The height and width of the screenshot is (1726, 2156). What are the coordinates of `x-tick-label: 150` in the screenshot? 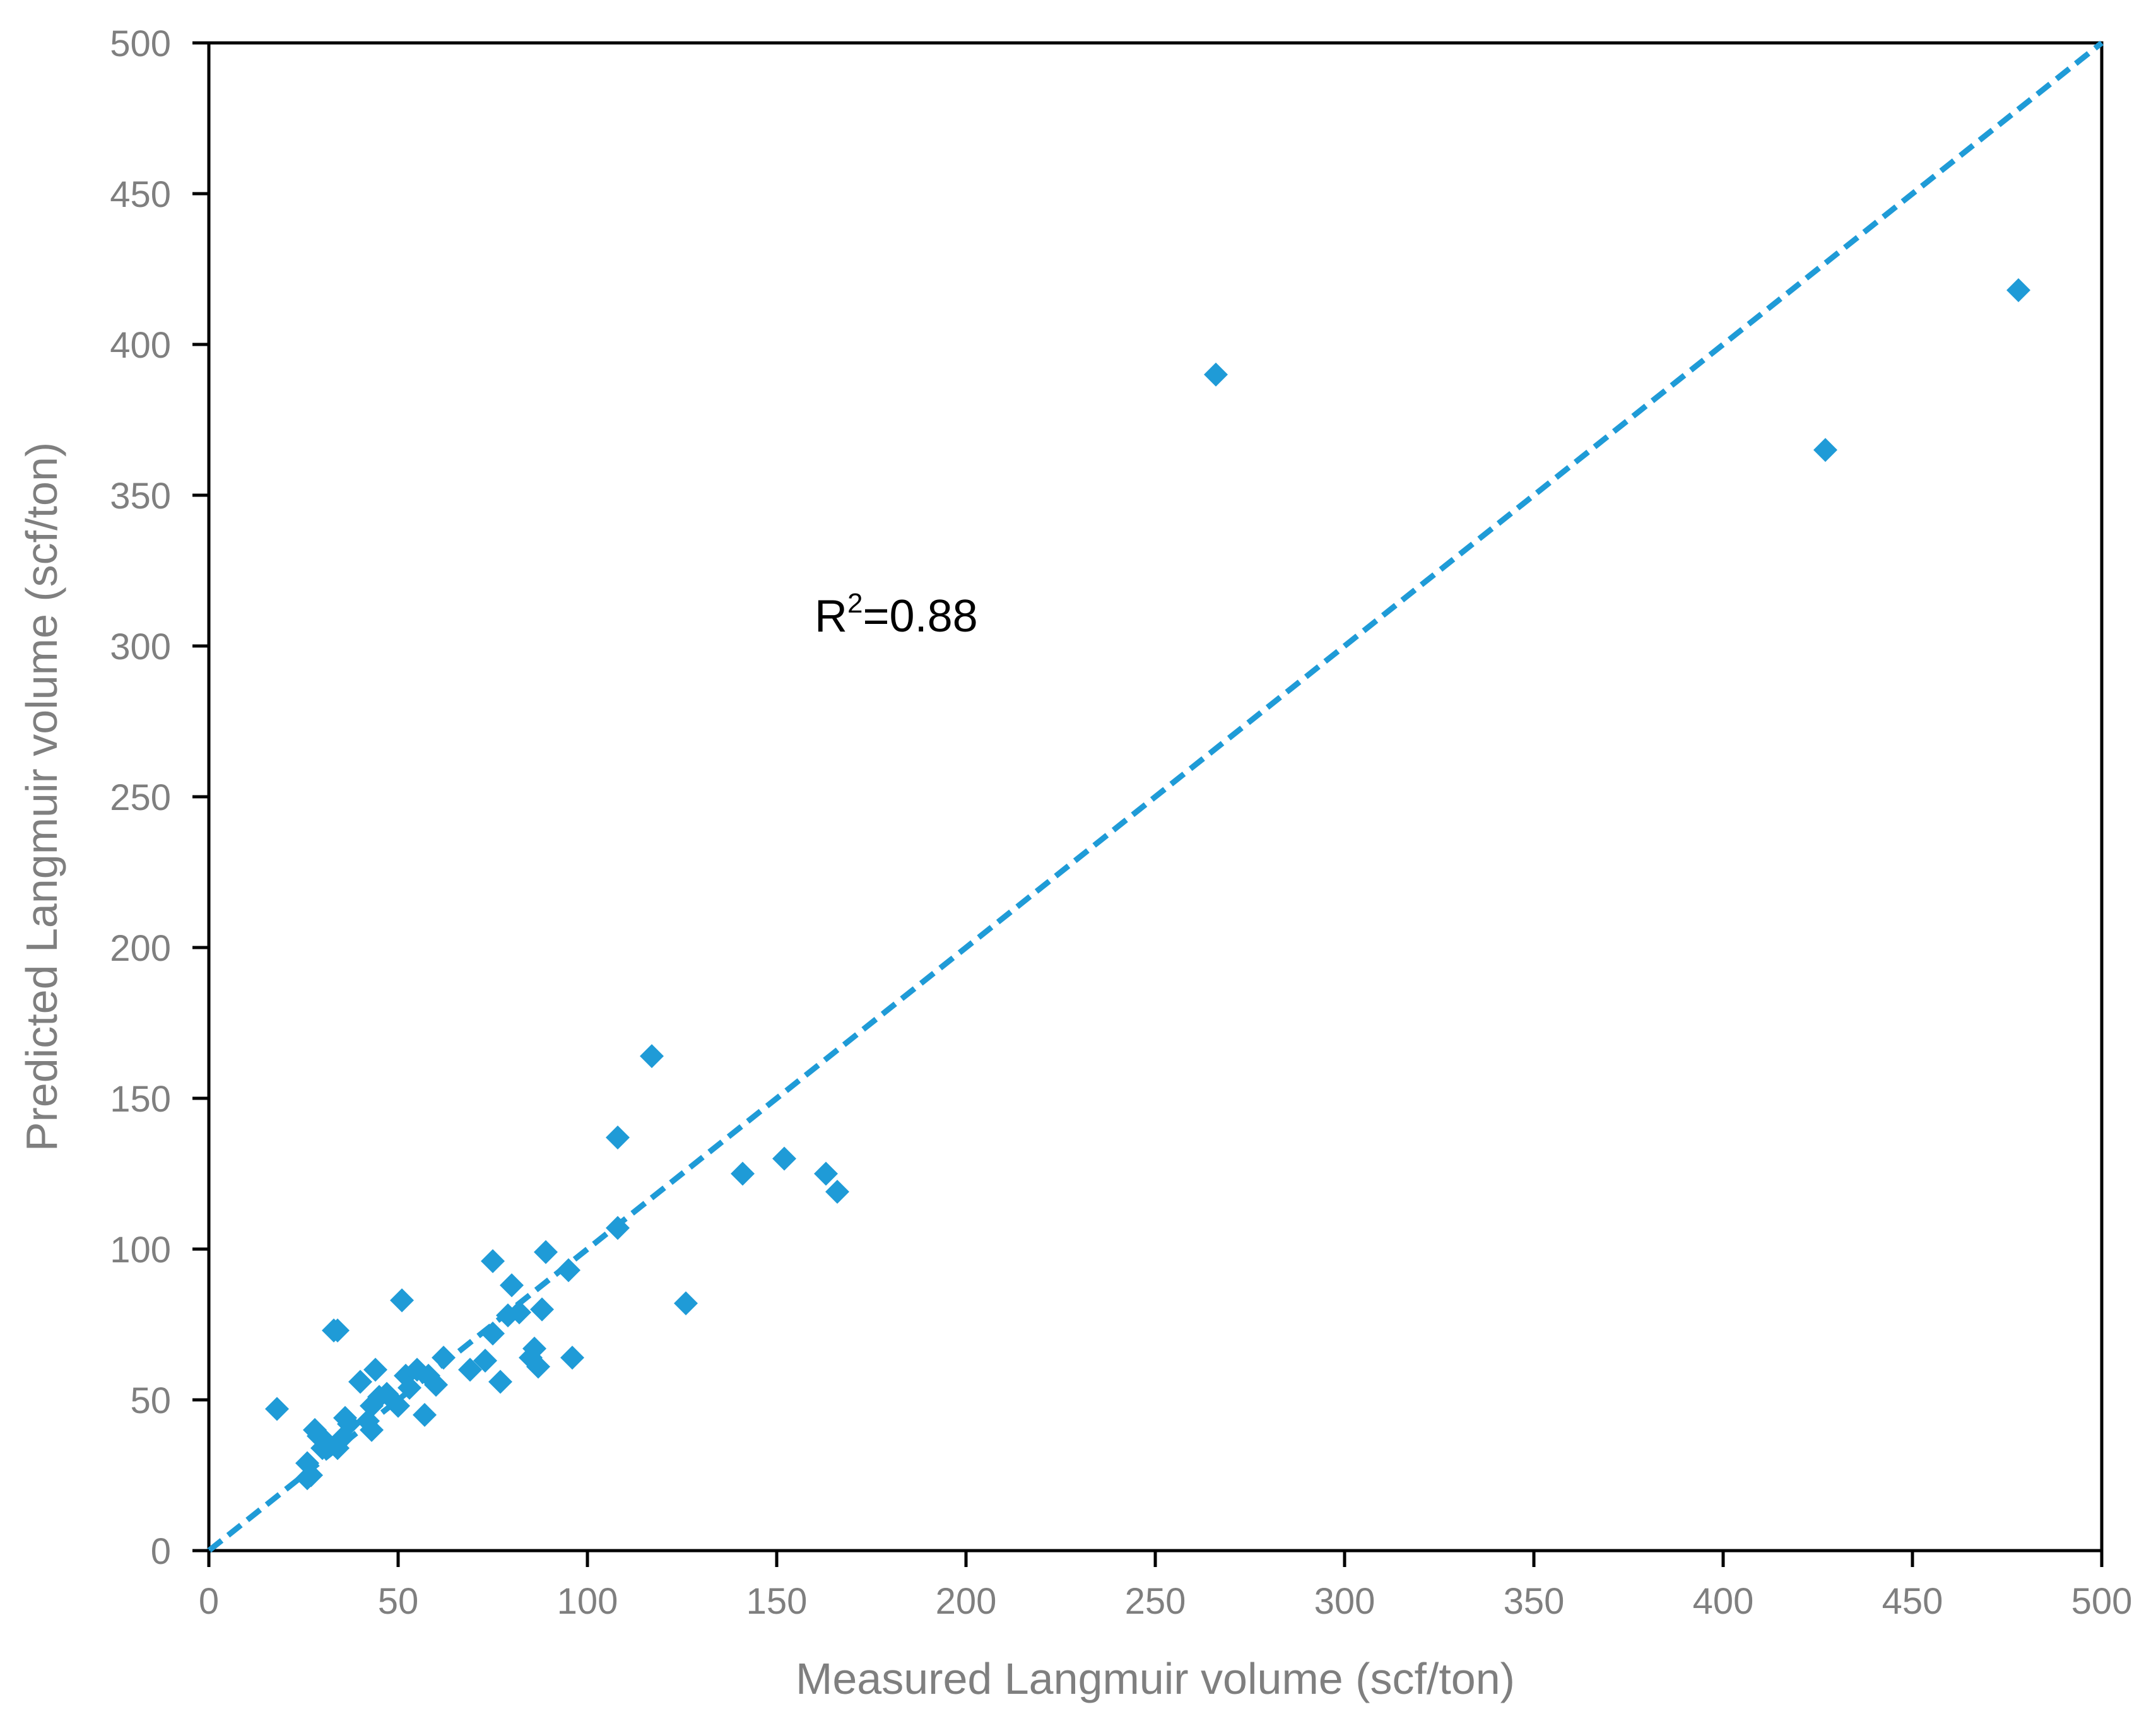 It's located at (777, 1602).